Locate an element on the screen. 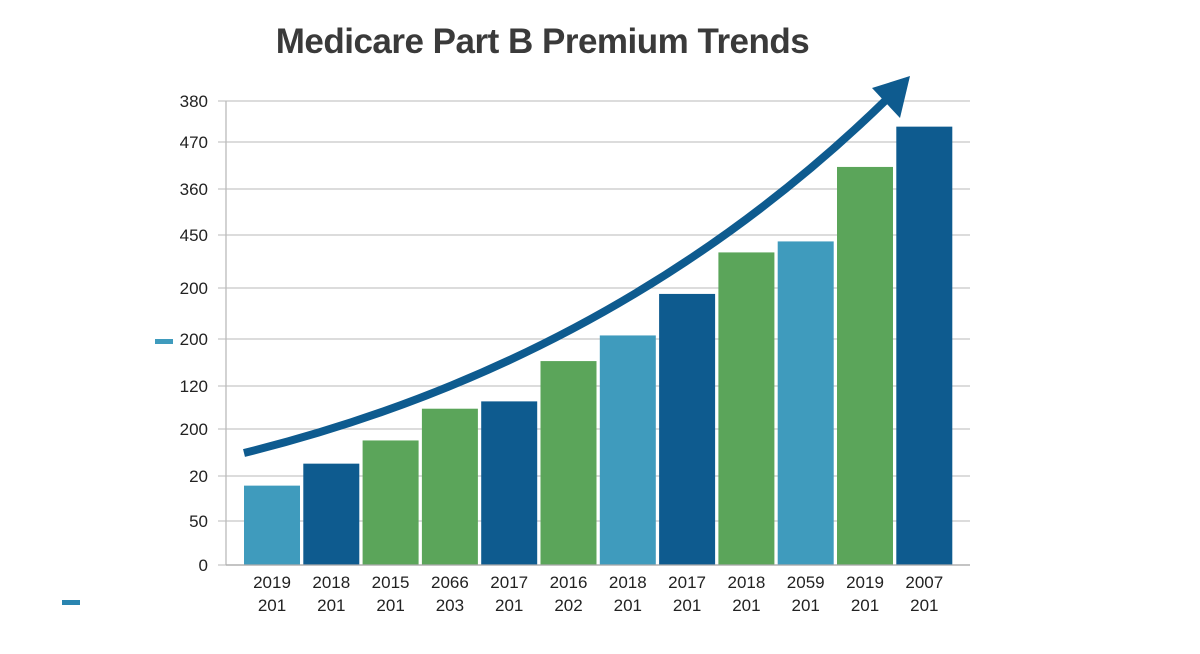 The height and width of the screenshot is (654, 1200). x-tick-label: 2007 is located at coordinates (924, 582).